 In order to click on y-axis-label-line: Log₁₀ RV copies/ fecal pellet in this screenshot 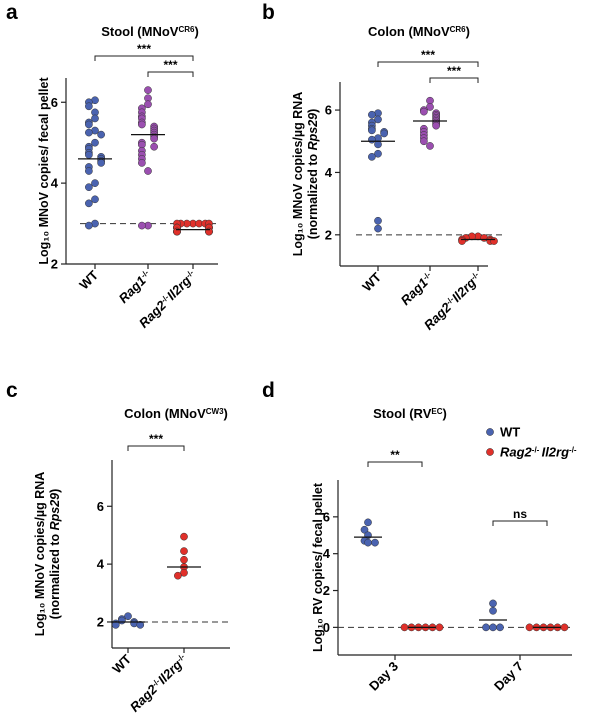, I will do `click(318, 567)`.